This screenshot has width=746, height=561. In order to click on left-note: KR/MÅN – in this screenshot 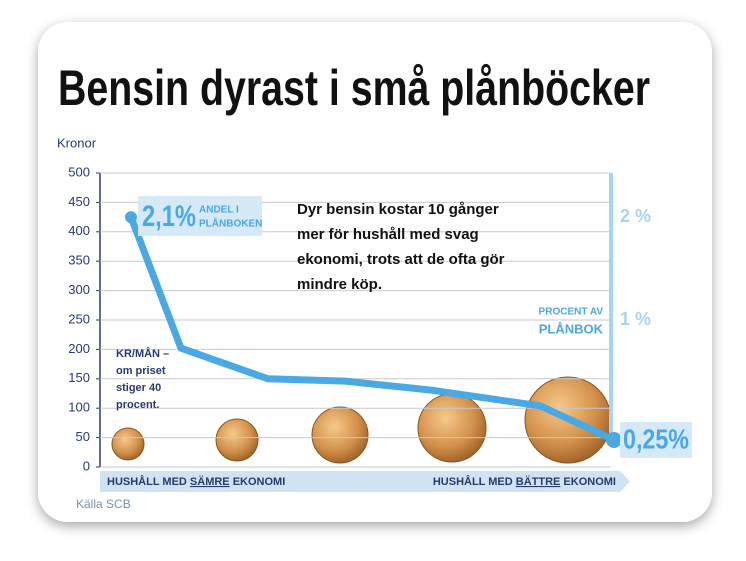, I will do `click(142, 353)`.